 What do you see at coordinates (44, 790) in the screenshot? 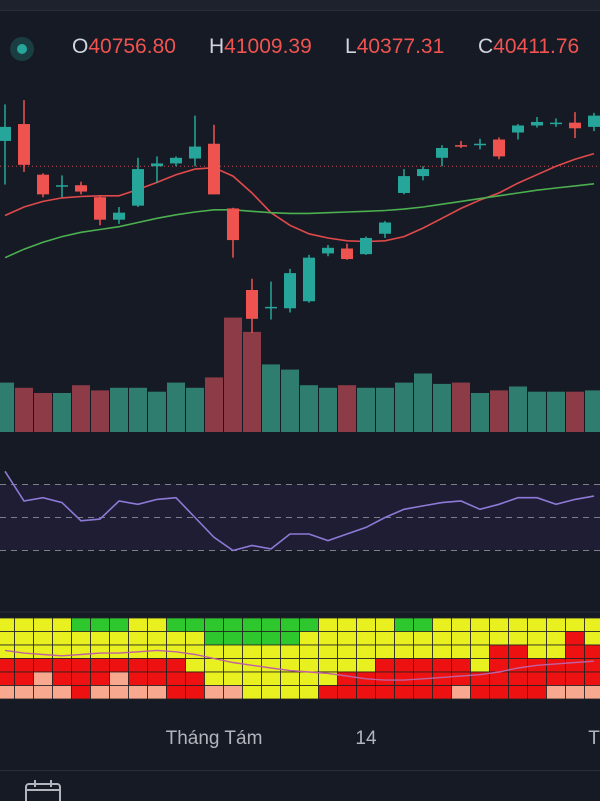
I see `calendar-icon` at bounding box center [44, 790].